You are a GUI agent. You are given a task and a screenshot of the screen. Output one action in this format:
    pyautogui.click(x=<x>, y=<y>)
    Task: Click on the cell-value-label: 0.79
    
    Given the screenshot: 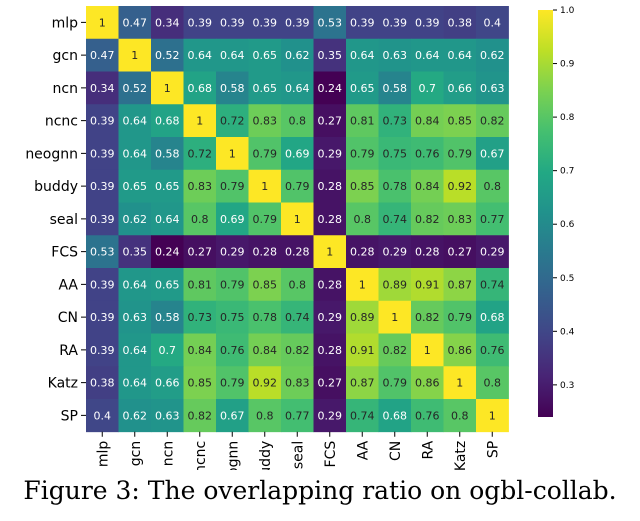 What is the action you would take?
    pyautogui.click(x=395, y=383)
    